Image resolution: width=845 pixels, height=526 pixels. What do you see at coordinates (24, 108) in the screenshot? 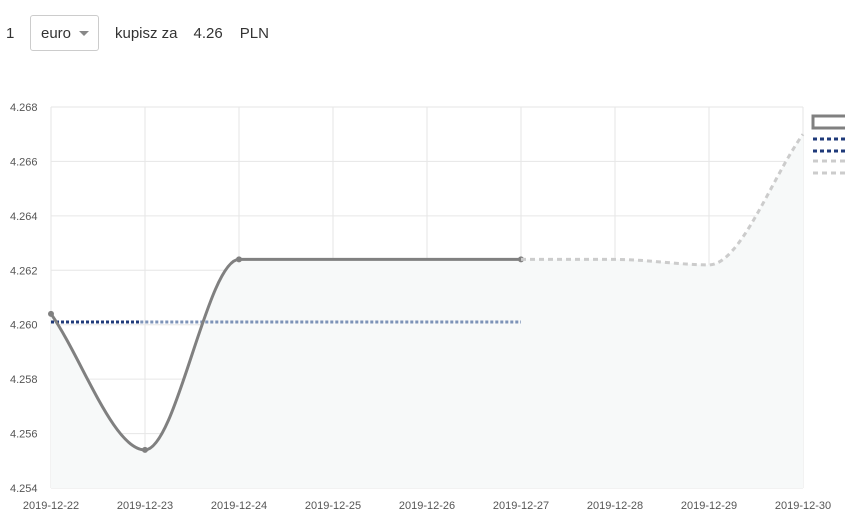
I see `y-tick-label: 4.268` at bounding box center [24, 108].